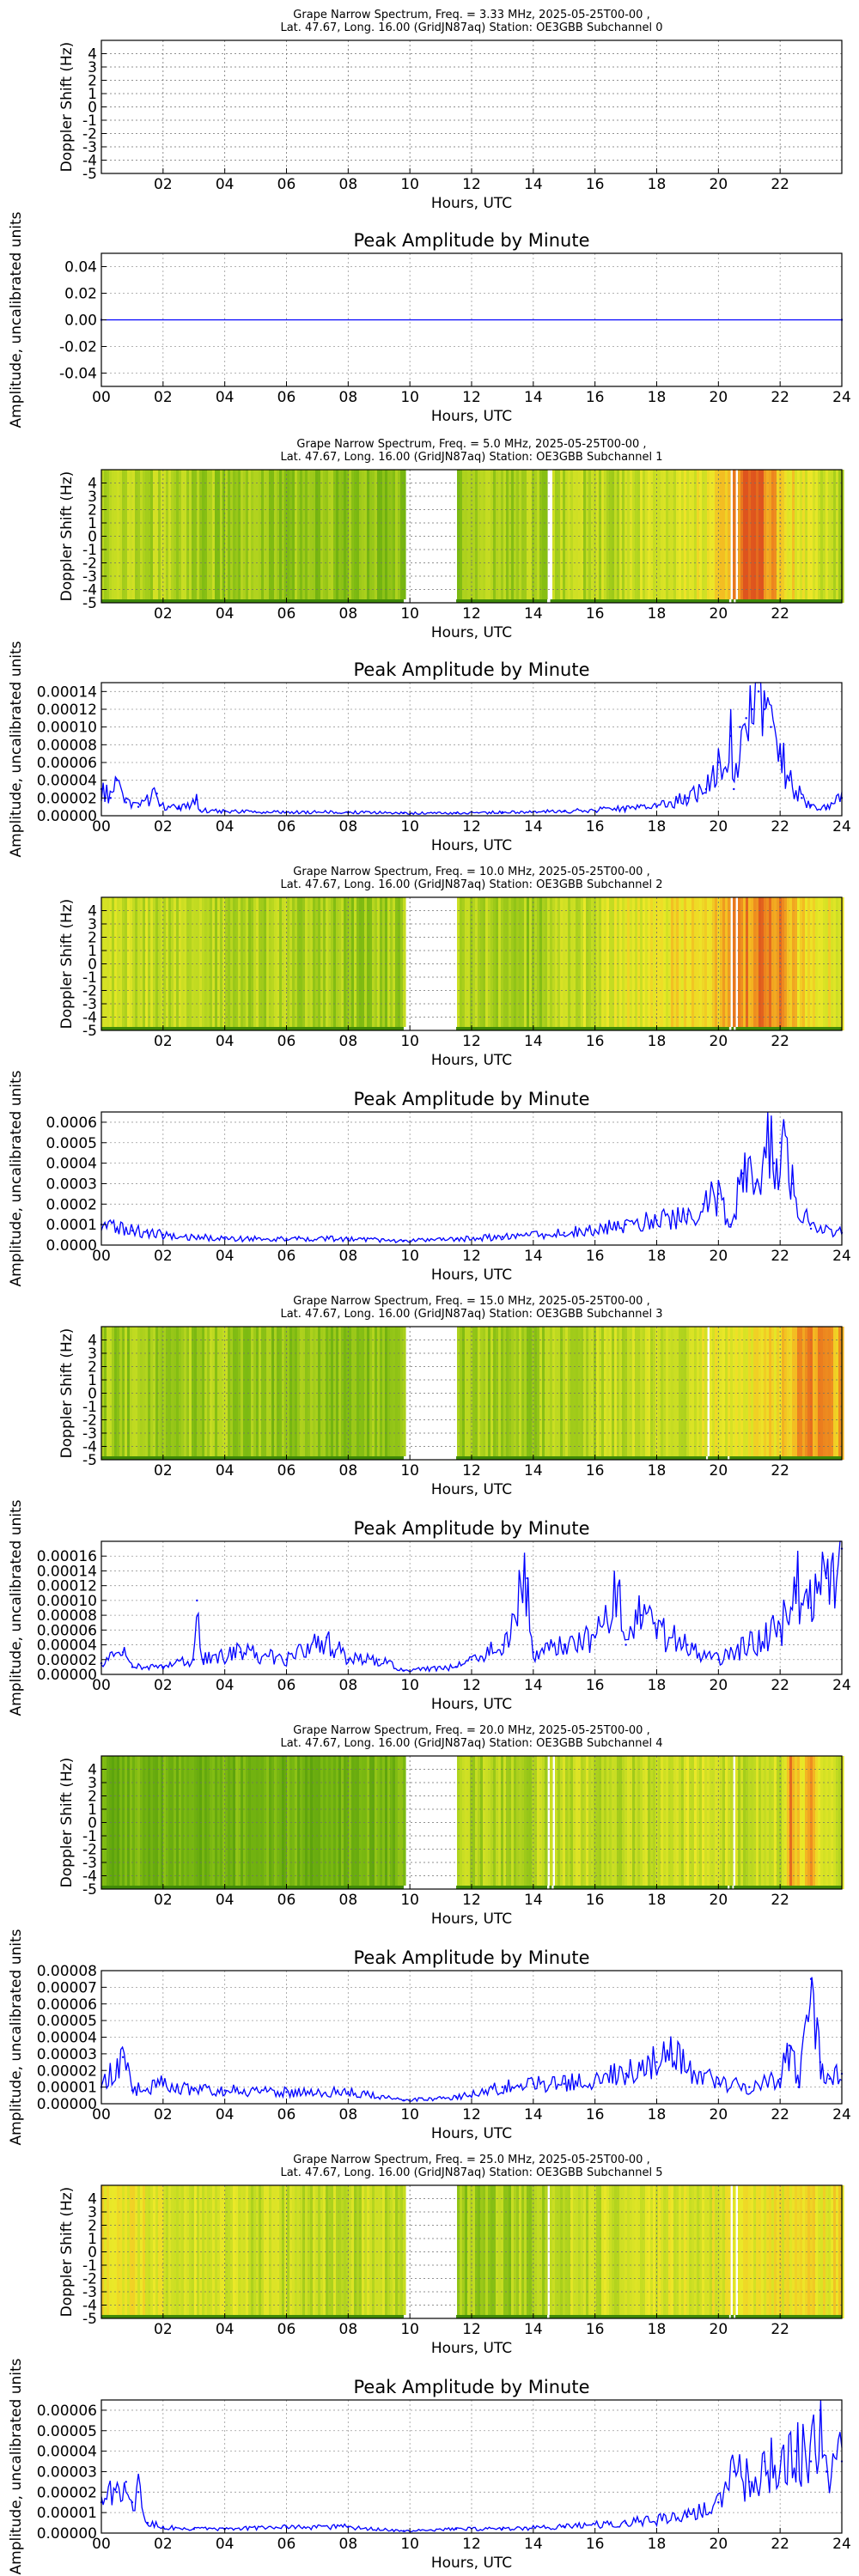  What do you see at coordinates (101, 2544) in the screenshot?
I see `x-tick-label: 00` at bounding box center [101, 2544].